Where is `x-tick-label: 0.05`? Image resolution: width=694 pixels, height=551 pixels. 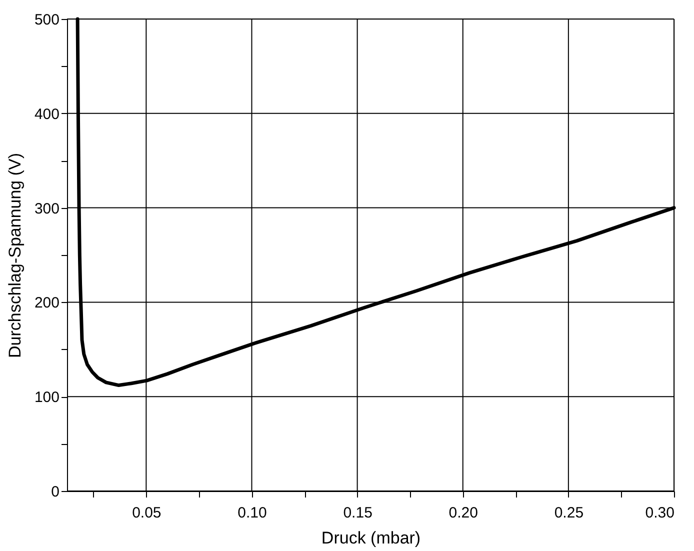
x-tick-label: 0.05 is located at coordinates (147, 513).